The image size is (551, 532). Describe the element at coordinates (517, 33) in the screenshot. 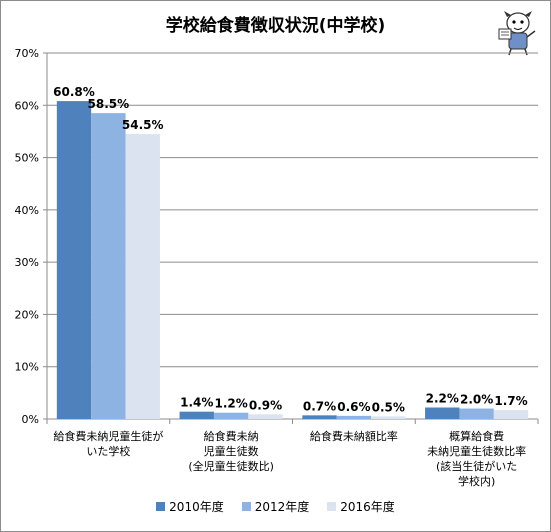

I see `mascot-illustration` at that location.